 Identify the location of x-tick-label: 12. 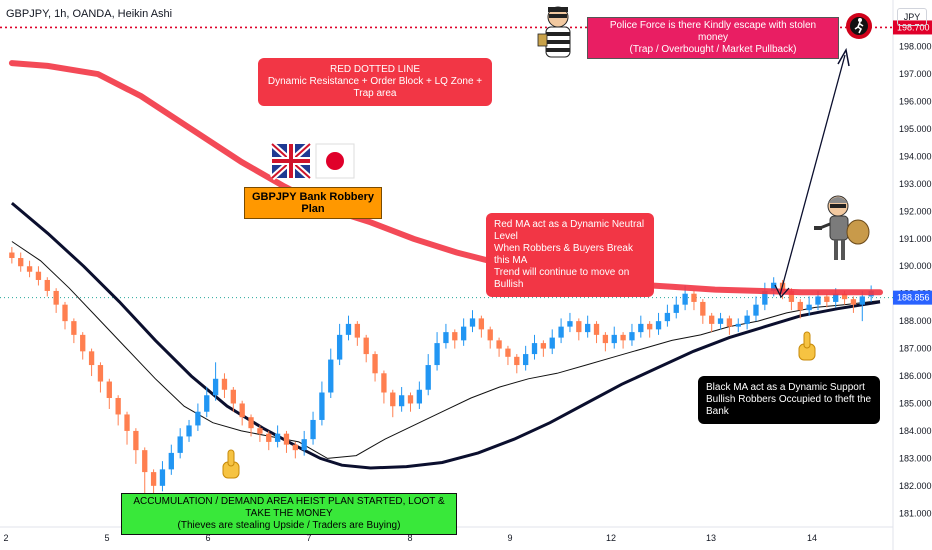
(611, 538).